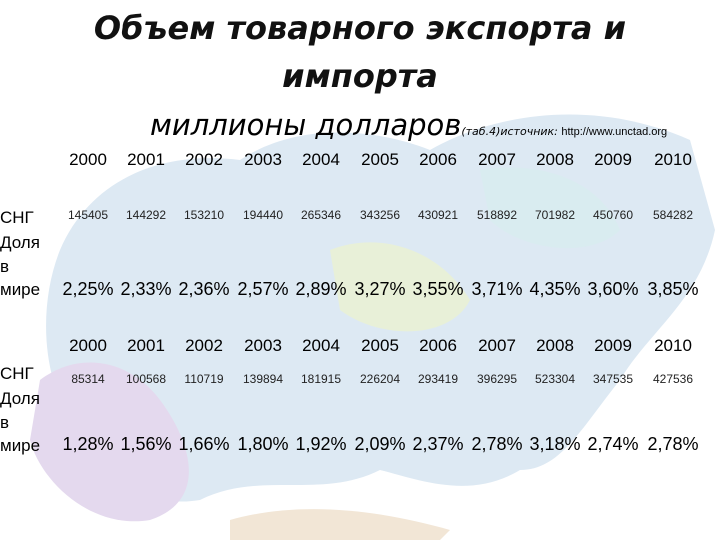 The image size is (720, 540). Describe the element at coordinates (321, 379) in the screenshot. I see `value-cell: 181915` at that location.